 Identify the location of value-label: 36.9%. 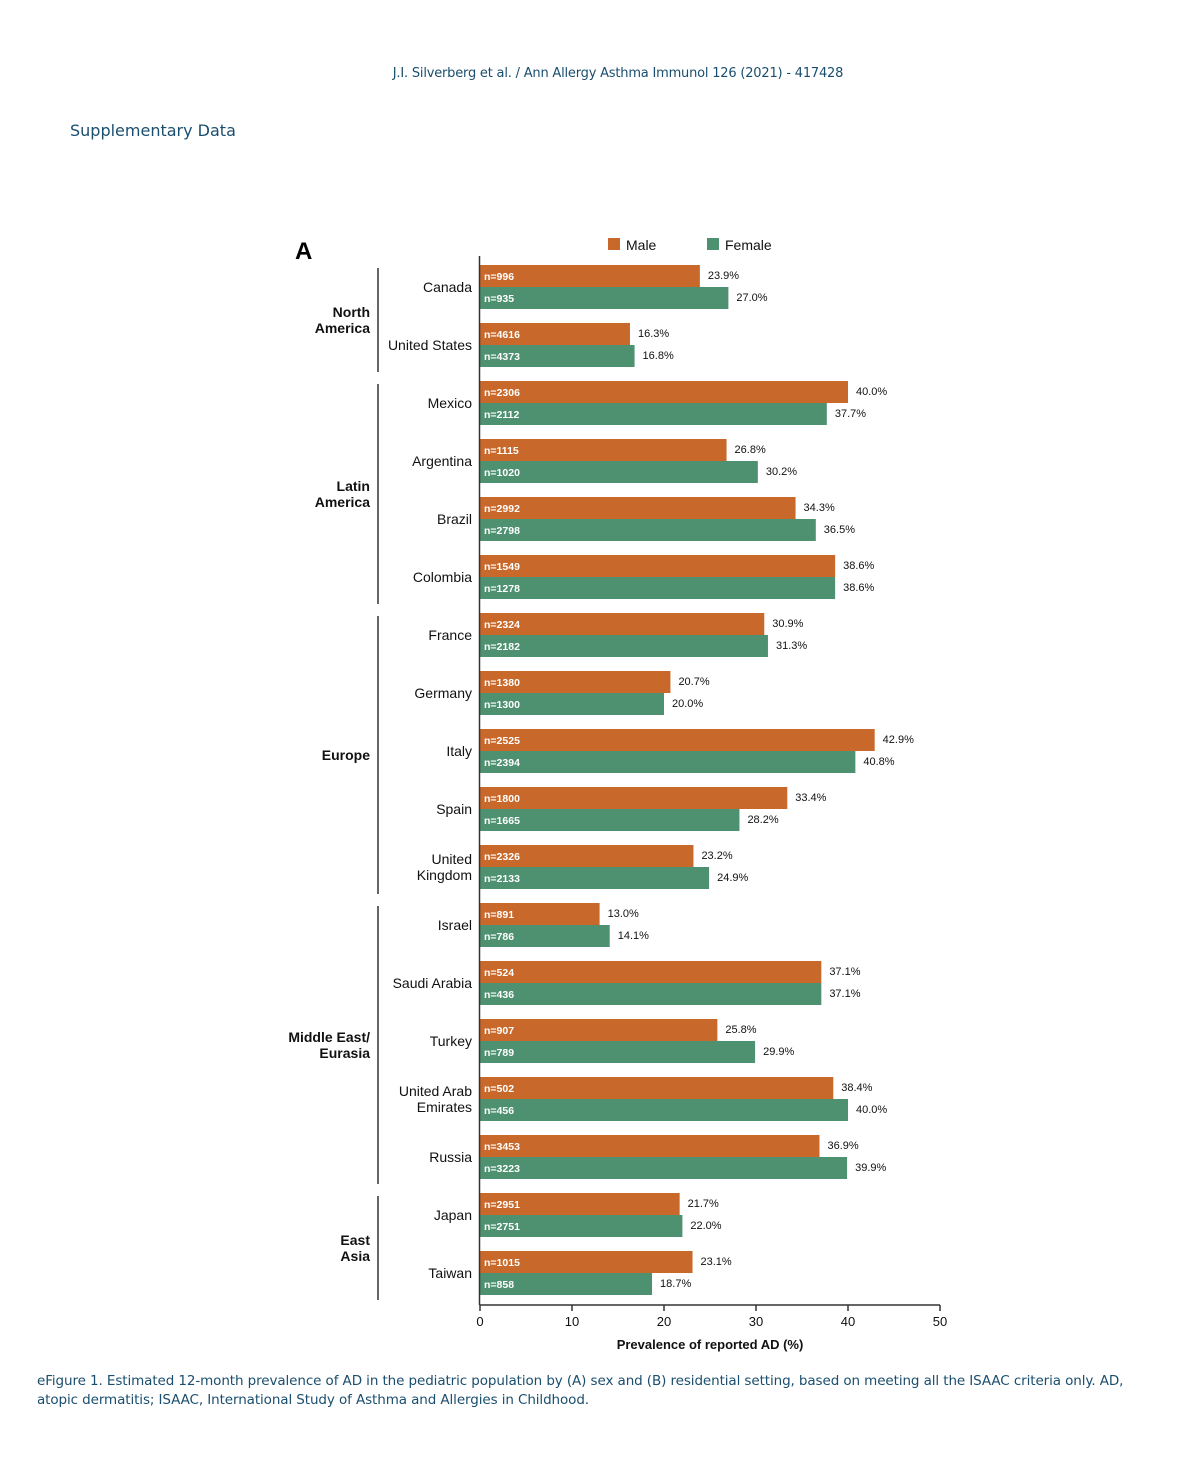
(842, 1146).